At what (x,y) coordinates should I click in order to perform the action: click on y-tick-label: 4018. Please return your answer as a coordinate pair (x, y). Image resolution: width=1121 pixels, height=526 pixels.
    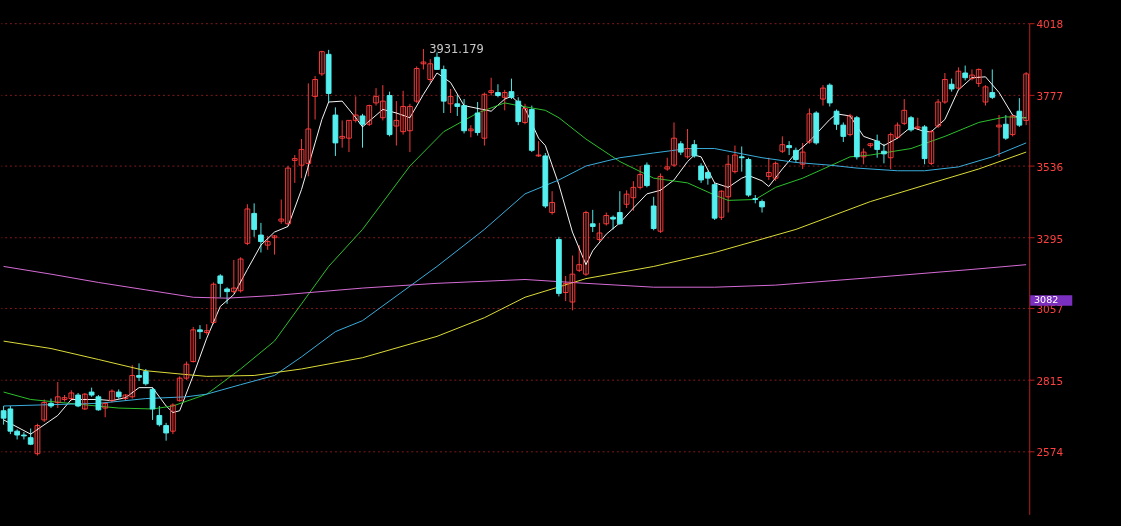
    Looking at the image, I should click on (1050, 24).